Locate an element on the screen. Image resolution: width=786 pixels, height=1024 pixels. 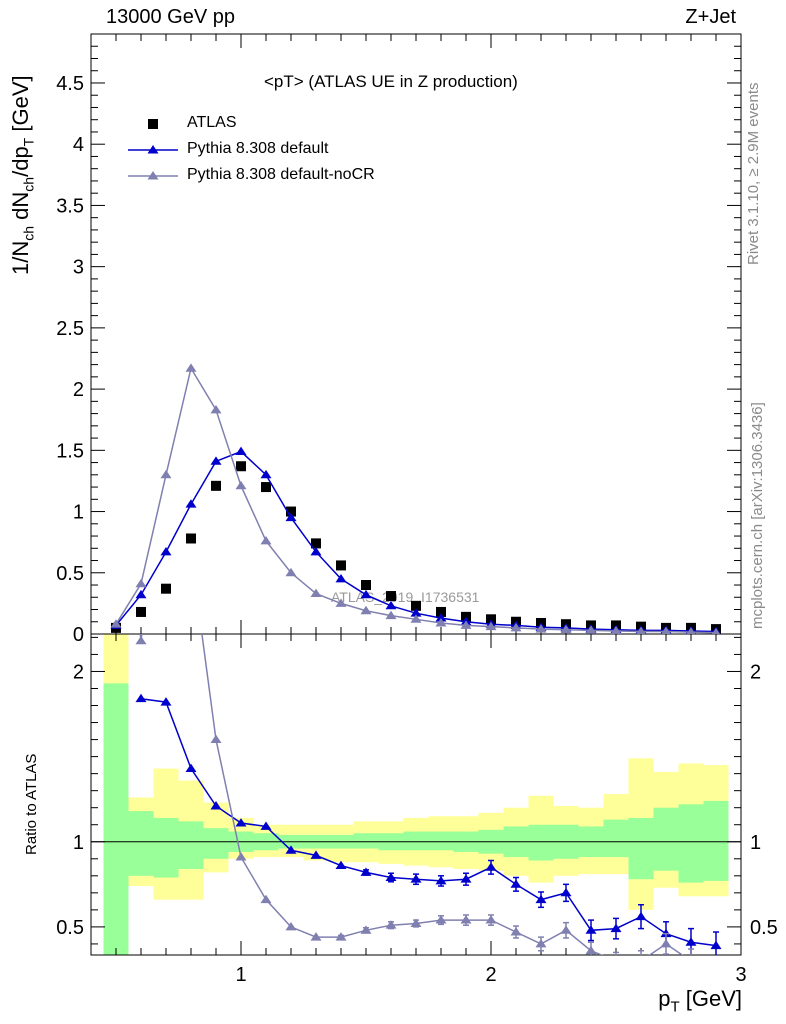
y-tick-label-2: 2 is located at coordinates (78, 390).